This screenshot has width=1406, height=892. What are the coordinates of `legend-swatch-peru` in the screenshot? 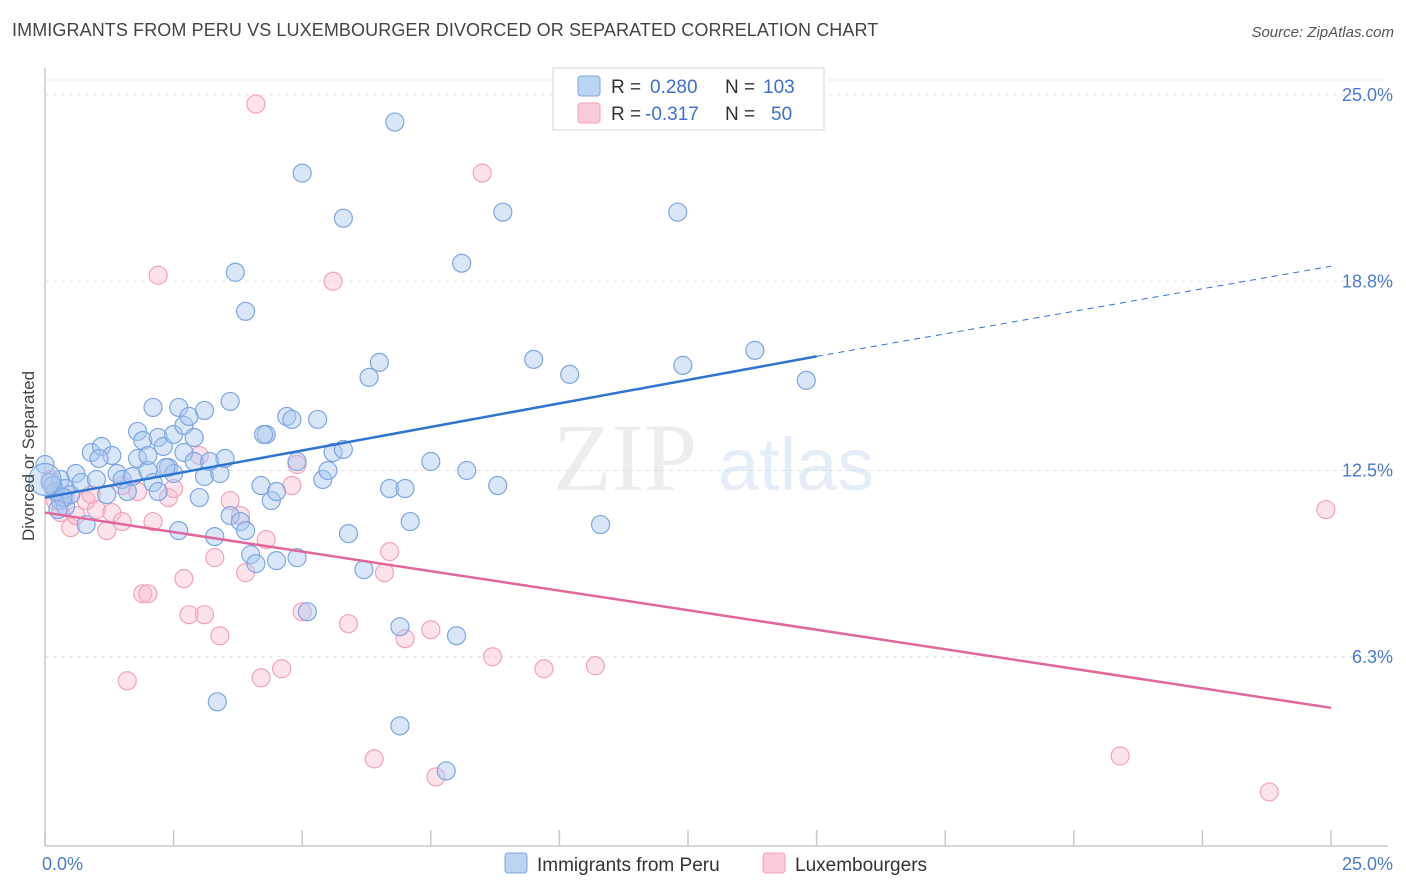 It's located at (589, 86).